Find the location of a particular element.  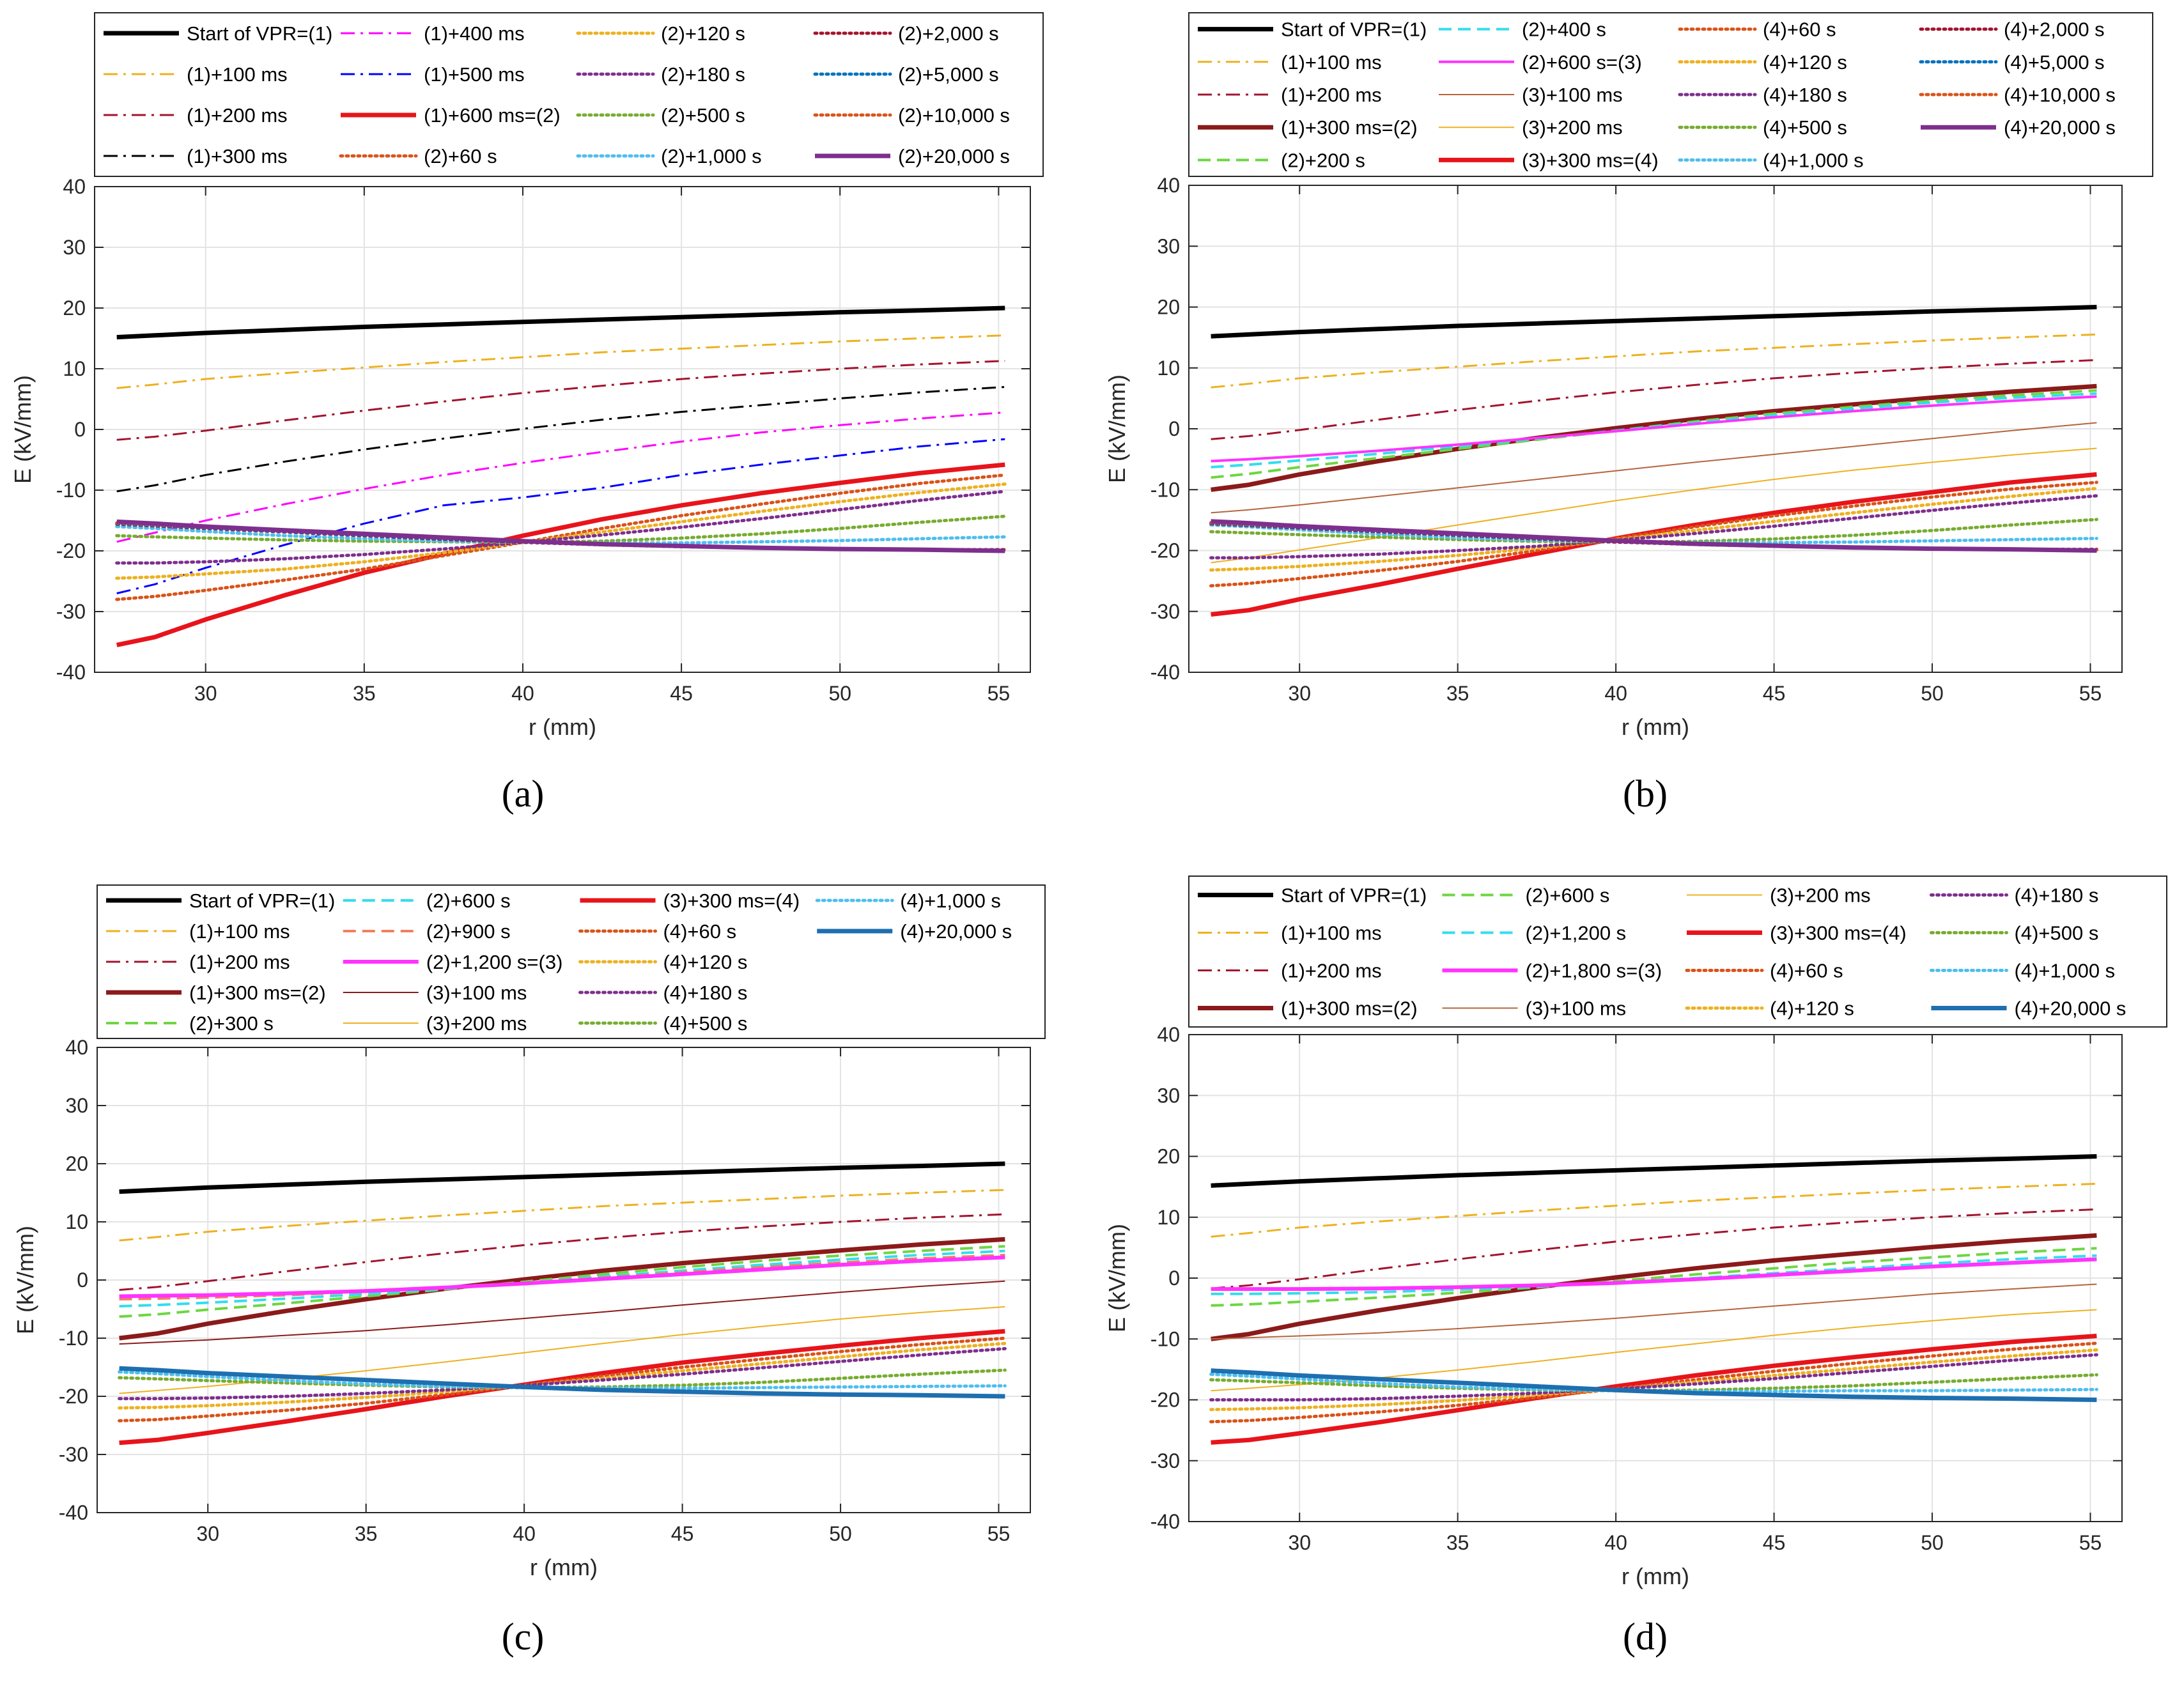

legend-label-14: (2)+5,000 s is located at coordinates (948, 74).